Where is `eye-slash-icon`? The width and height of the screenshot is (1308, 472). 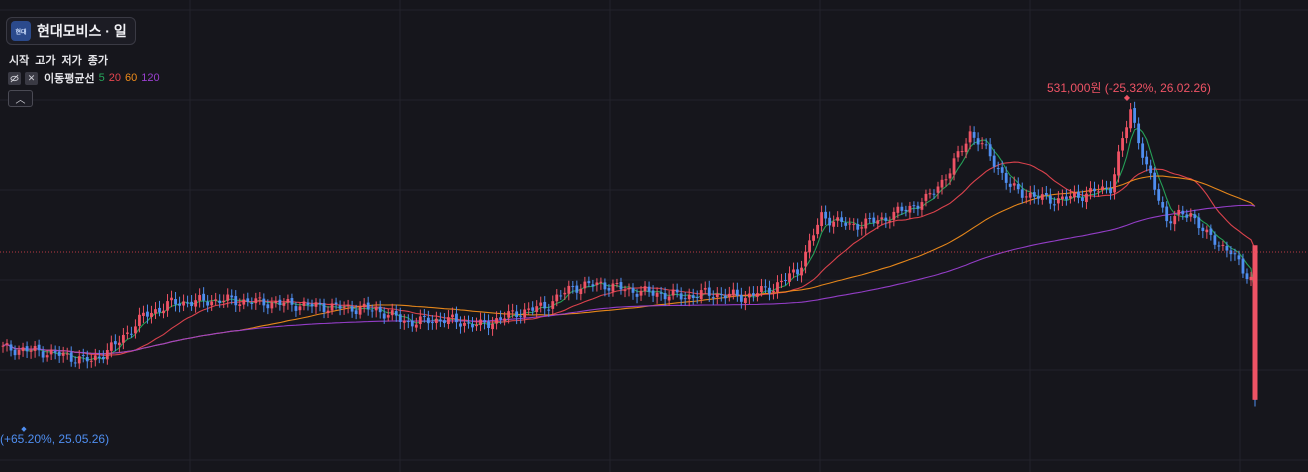
eye-slash-icon is located at coordinates (14, 78).